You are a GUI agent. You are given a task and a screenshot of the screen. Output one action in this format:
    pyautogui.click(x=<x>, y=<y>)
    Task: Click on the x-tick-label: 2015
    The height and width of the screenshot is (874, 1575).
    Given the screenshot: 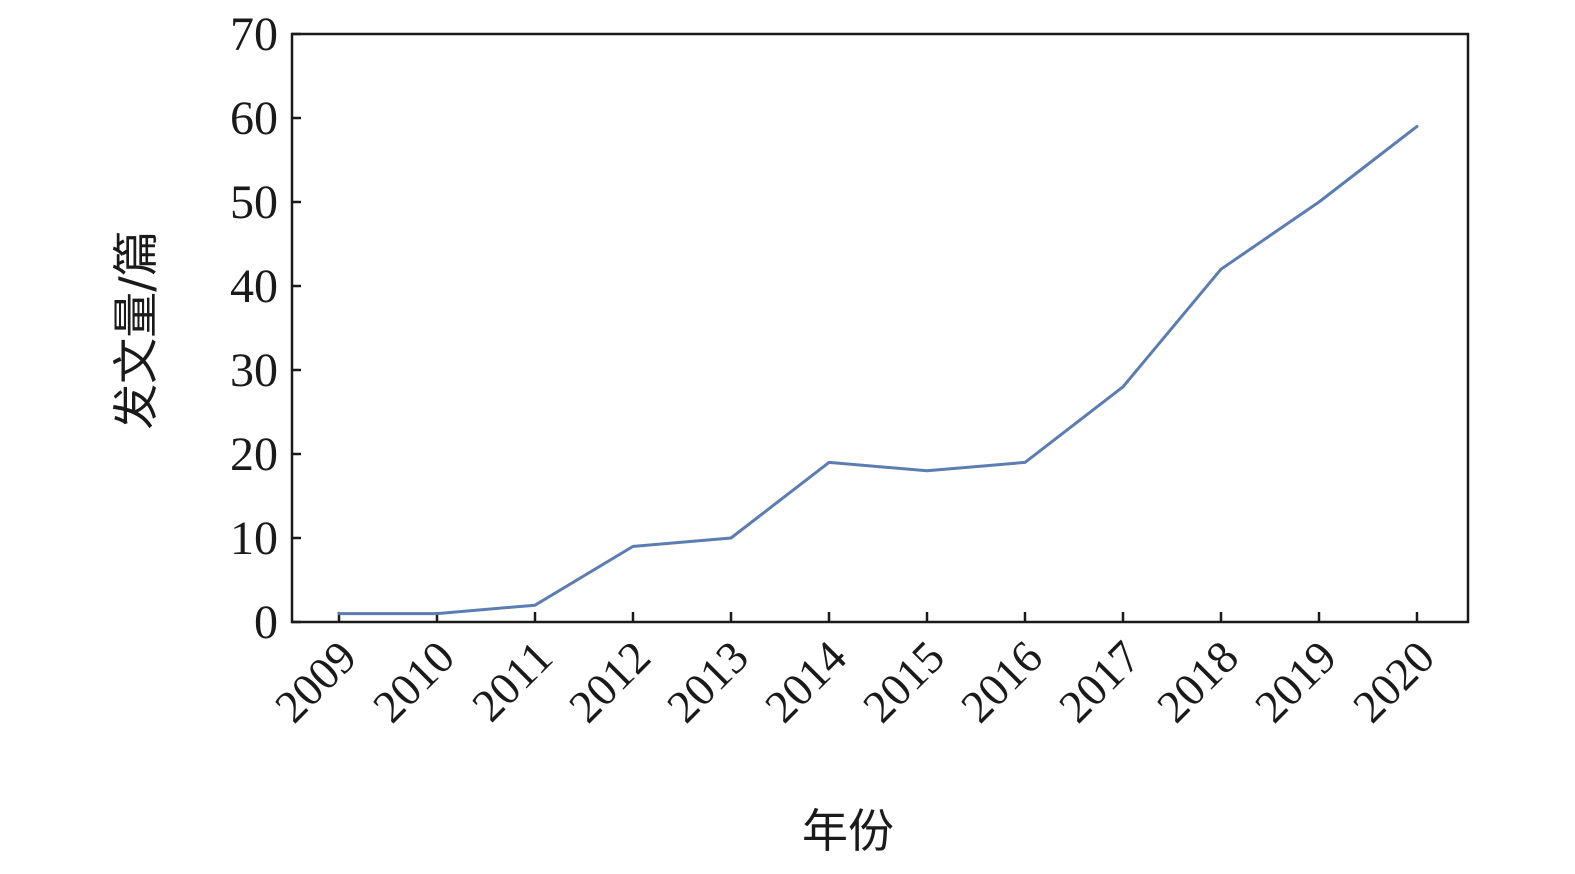 What is the action you would take?
    pyautogui.click(x=903, y=681)
    